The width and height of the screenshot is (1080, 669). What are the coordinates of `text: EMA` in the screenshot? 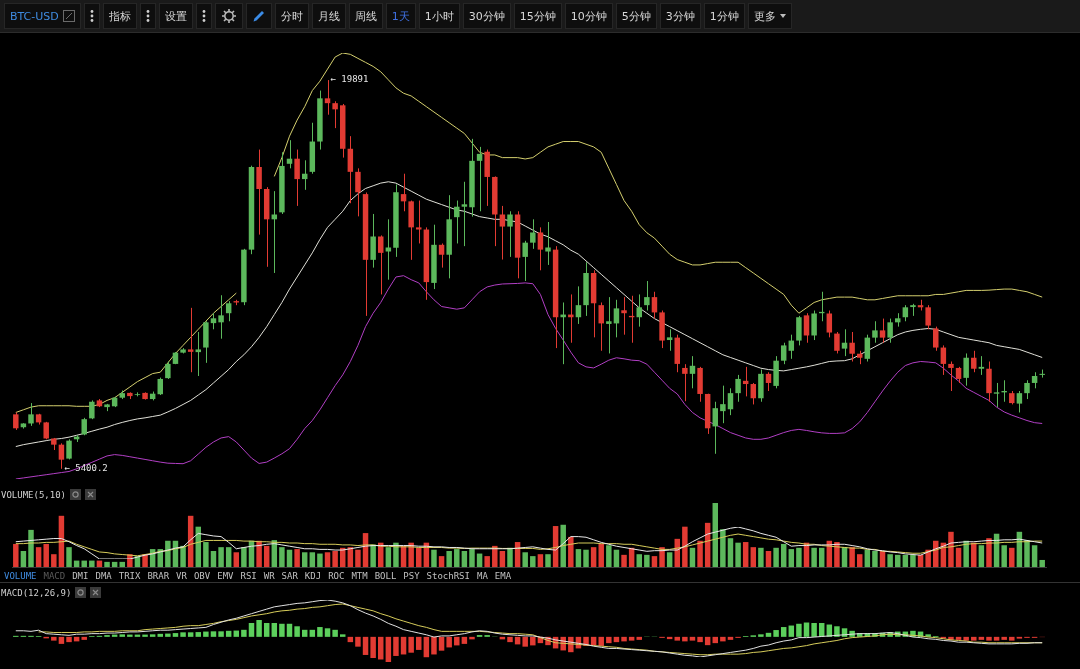 It's located at (503, 575).